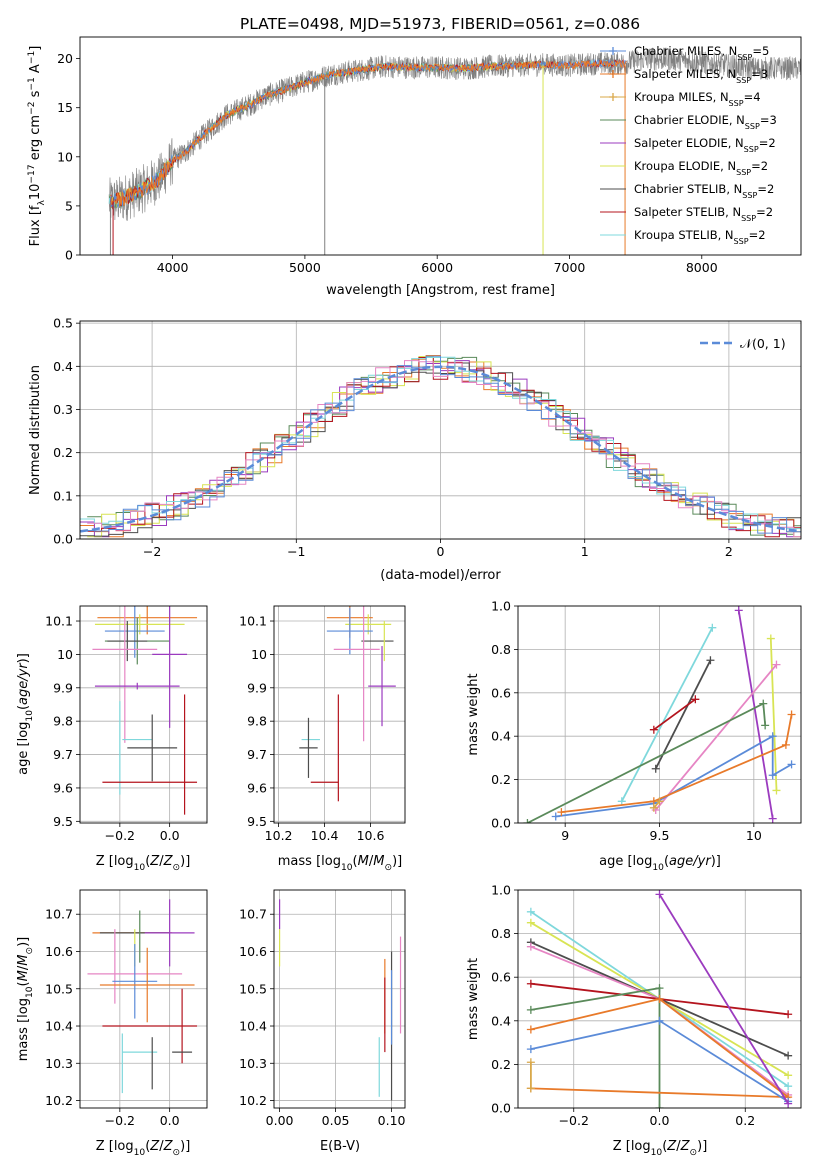 The width and height of the screenshot is (819, 1170). Describe the element at coordinates (325, 835) in the screenshot. I see `x-tick-label: 10.4` at that location.